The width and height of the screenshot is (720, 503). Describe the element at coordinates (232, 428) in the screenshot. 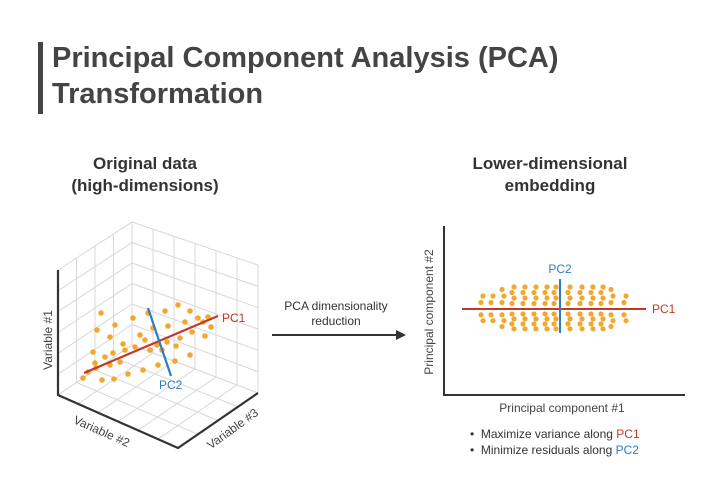

I see `axis-label-variable-3: Variable #3` at that location.